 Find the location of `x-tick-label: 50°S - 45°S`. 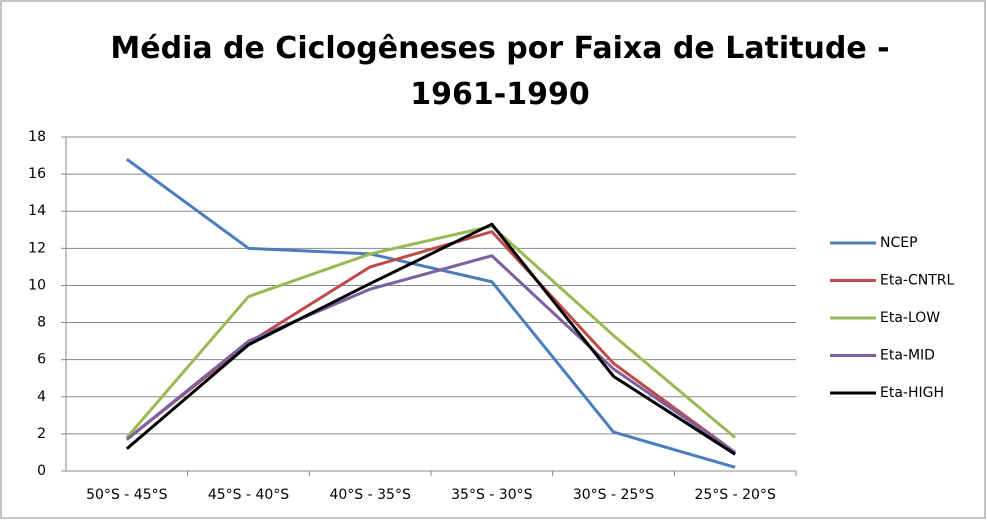

x-tick-label: 50°S - 45°S is located at coordinates (126, 495).